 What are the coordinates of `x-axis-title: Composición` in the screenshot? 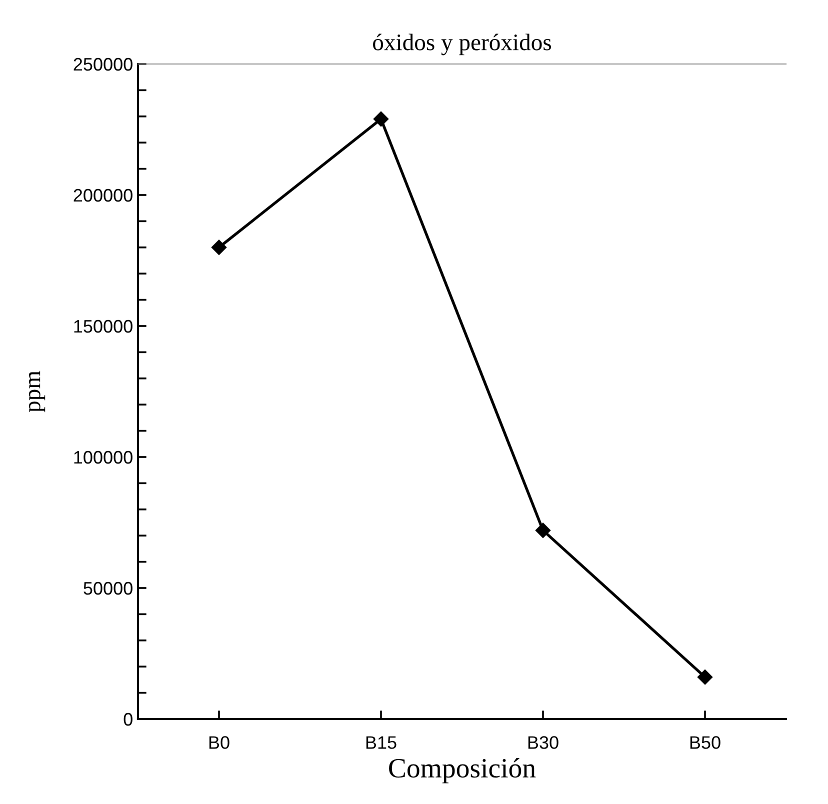 It's located at (462, 771).